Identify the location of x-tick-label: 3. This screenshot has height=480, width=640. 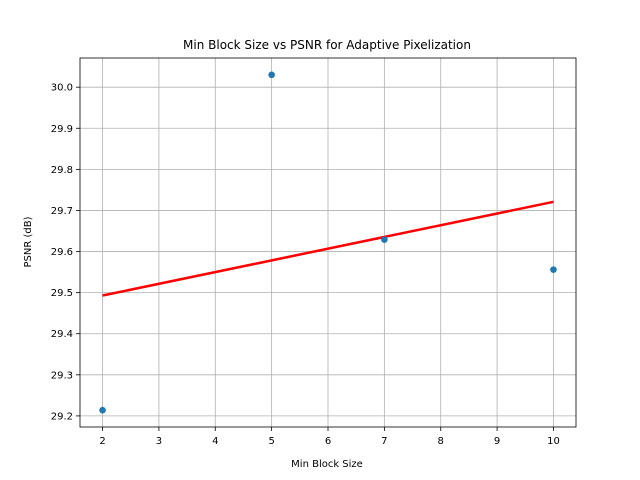
(159, 441).